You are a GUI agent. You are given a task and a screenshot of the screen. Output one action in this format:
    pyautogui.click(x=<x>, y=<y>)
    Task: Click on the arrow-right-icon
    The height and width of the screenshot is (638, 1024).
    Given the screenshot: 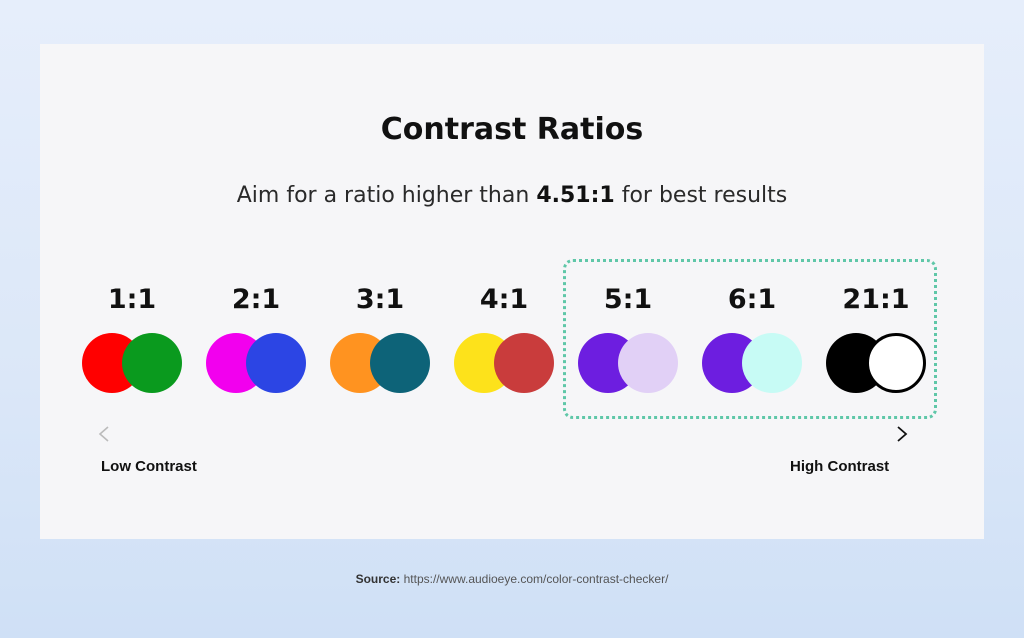 What is the action you would take?
    pyautogui.click(x=902, y=434)
    